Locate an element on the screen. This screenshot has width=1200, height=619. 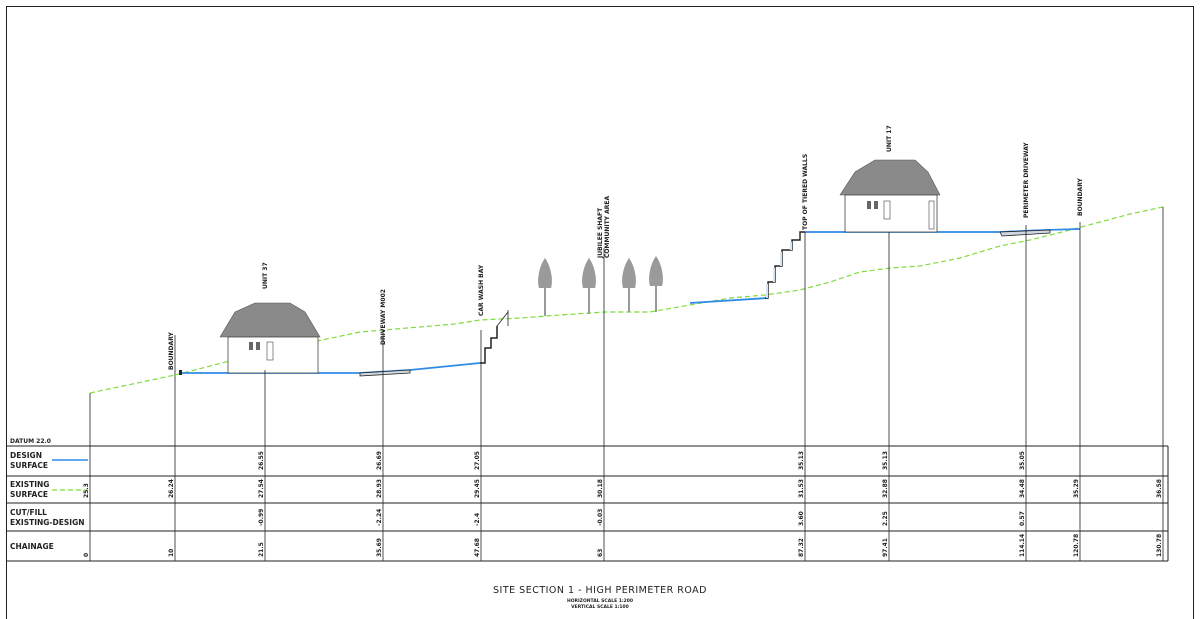
cutfill-row-label-2: EXISTING-DESIGN is located at coordinates (47, 522).